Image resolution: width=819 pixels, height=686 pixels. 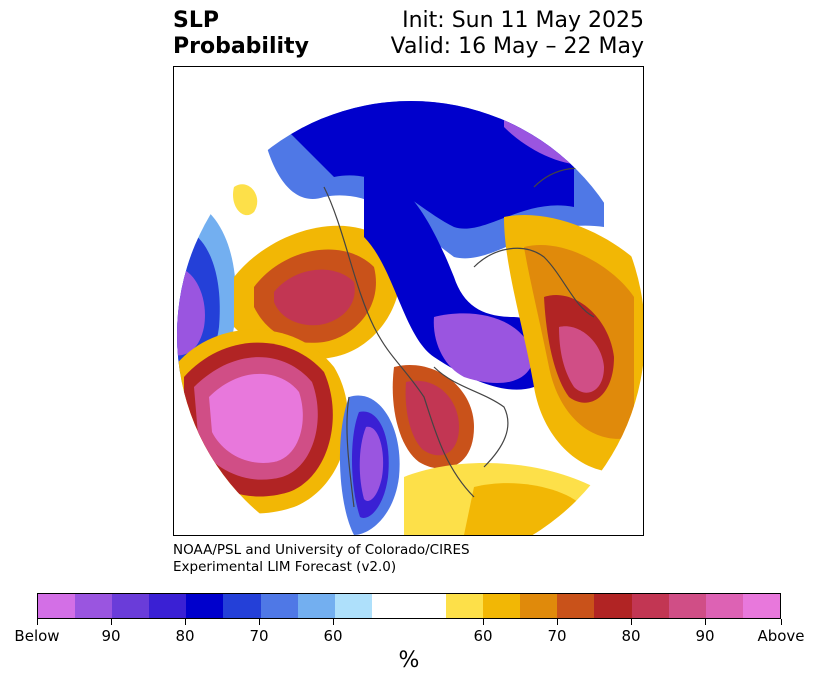 I want to click on colorbar-tick-label: Above, so click(x=781, y=636).